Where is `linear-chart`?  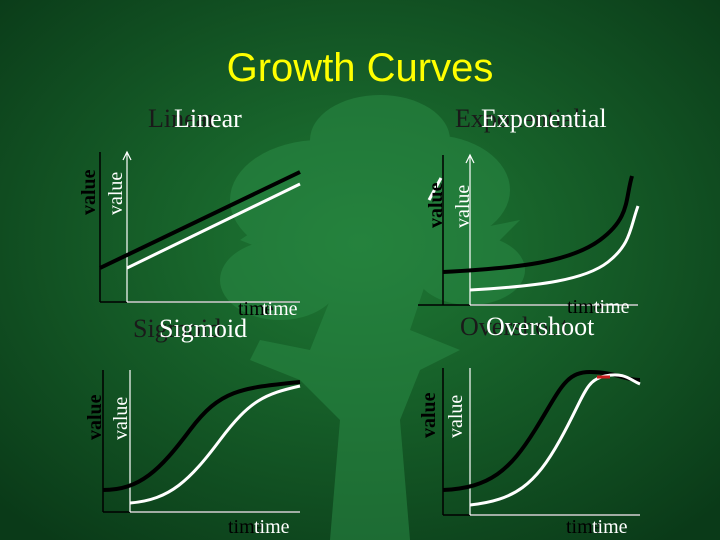
linear-chart is located at coordinates (200, 226).